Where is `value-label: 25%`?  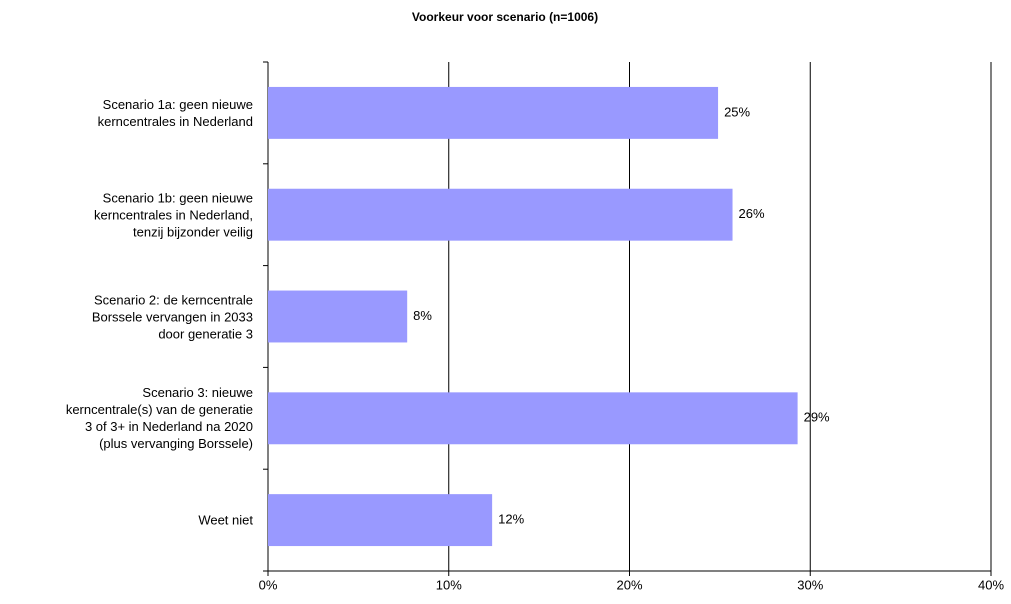 value-label: 25% is located at coordinates (737, 111).